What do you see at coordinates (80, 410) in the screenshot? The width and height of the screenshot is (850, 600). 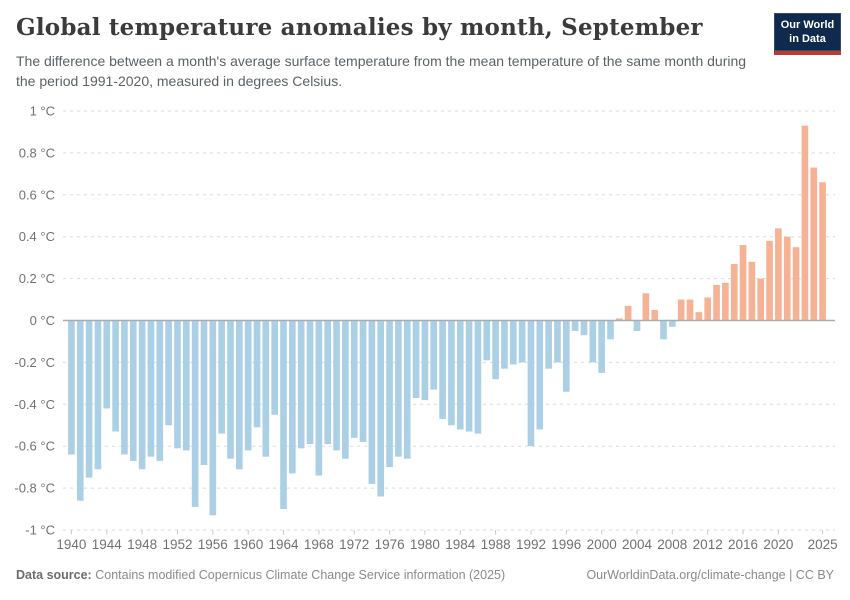 I see `bar-1941` at bounding box center [80, 410].